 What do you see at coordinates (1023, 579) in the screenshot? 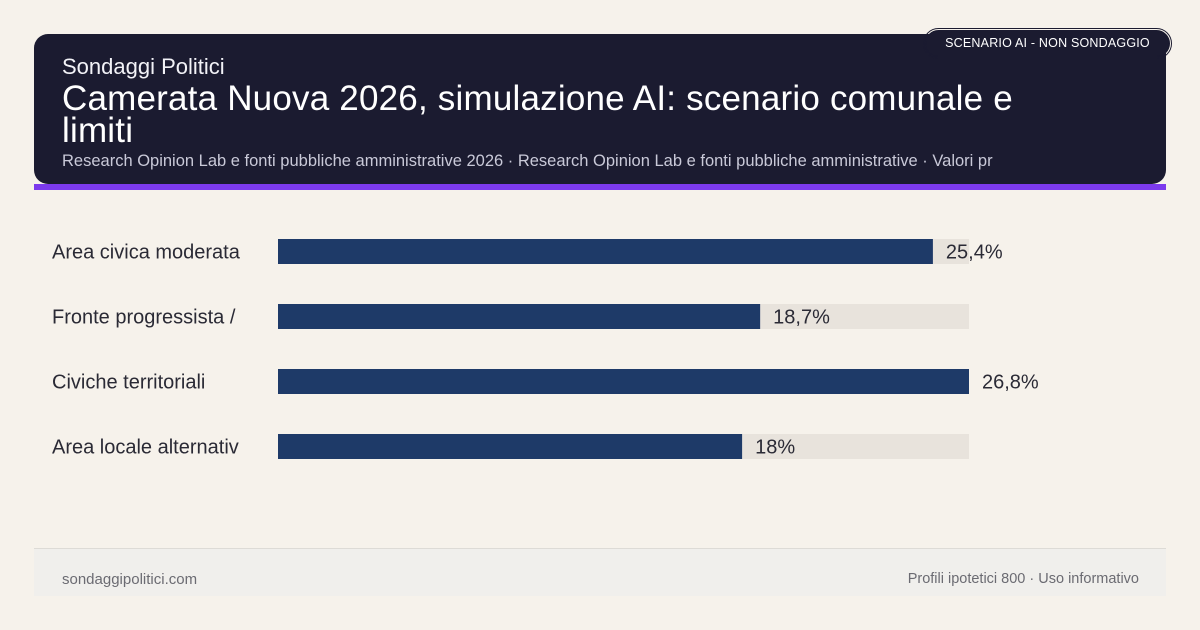
I see `footer-note: Profili ipotetici 800 · Uso informativo` at bounding box center [1023, 579].